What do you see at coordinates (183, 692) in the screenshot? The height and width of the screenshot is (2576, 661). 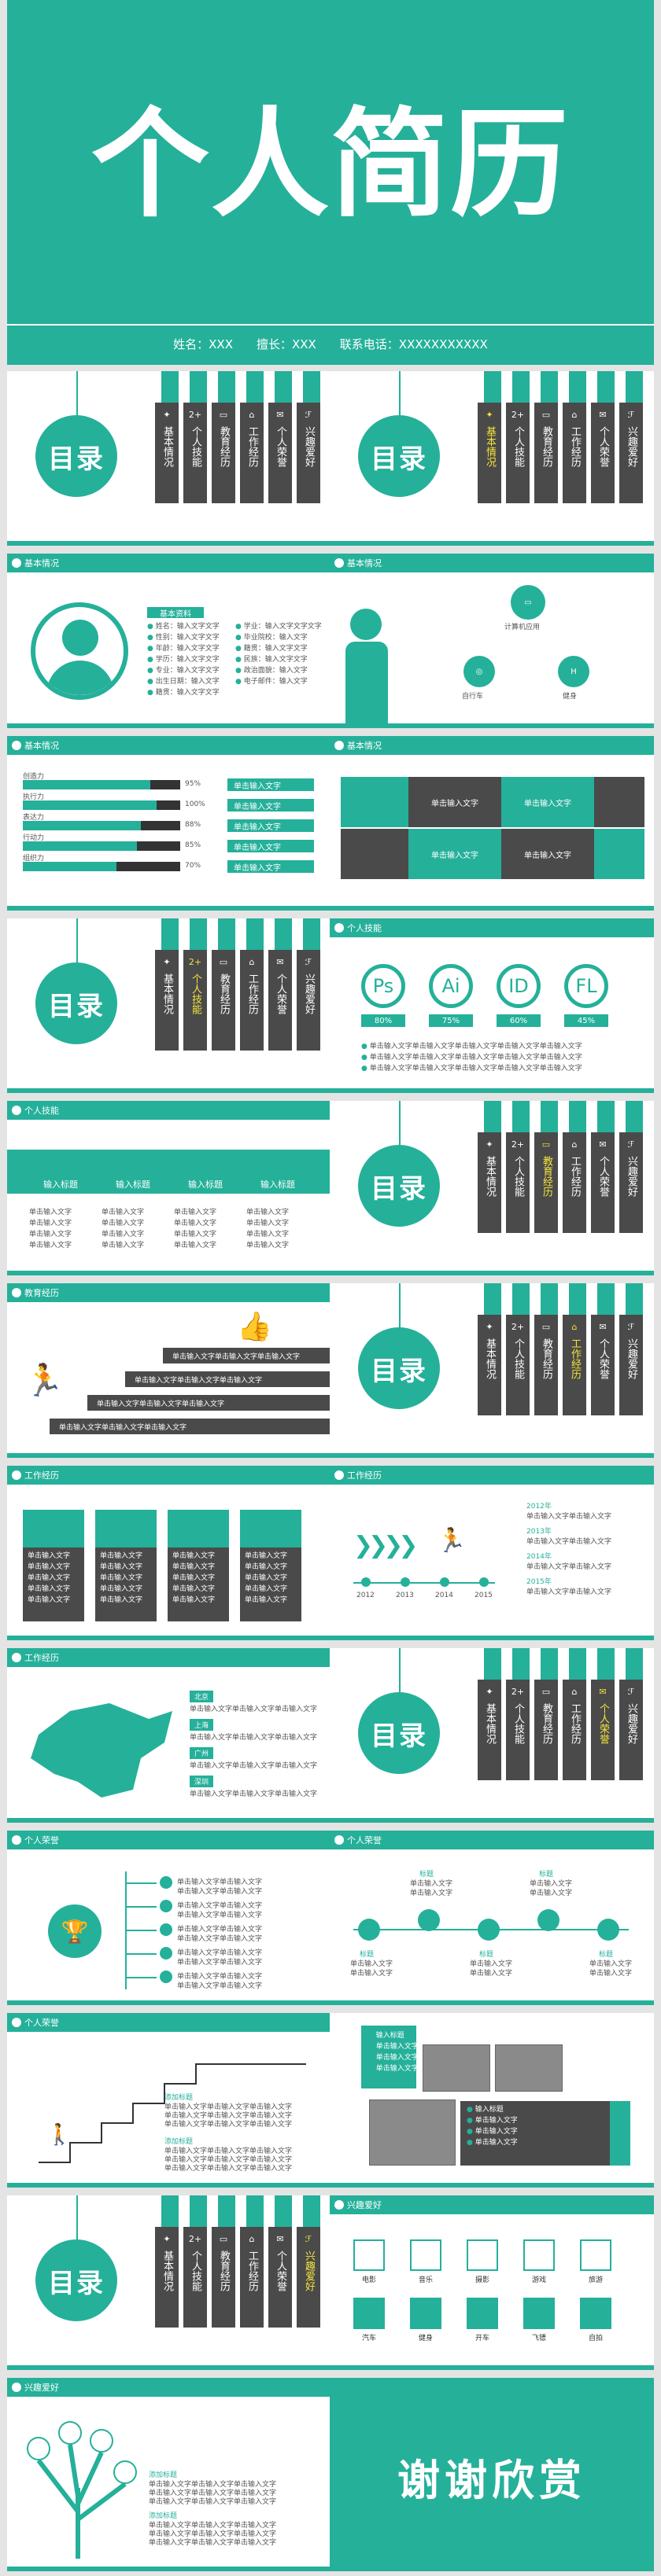 I see `info-row: 籍贯：输入文字文字` at bounding box center [183, 692].